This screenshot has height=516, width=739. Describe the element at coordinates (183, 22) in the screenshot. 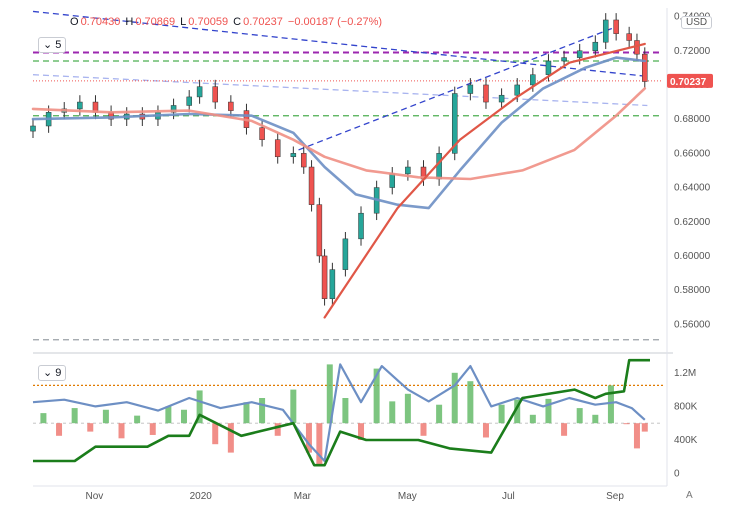

I see `low-label: L` at that location.